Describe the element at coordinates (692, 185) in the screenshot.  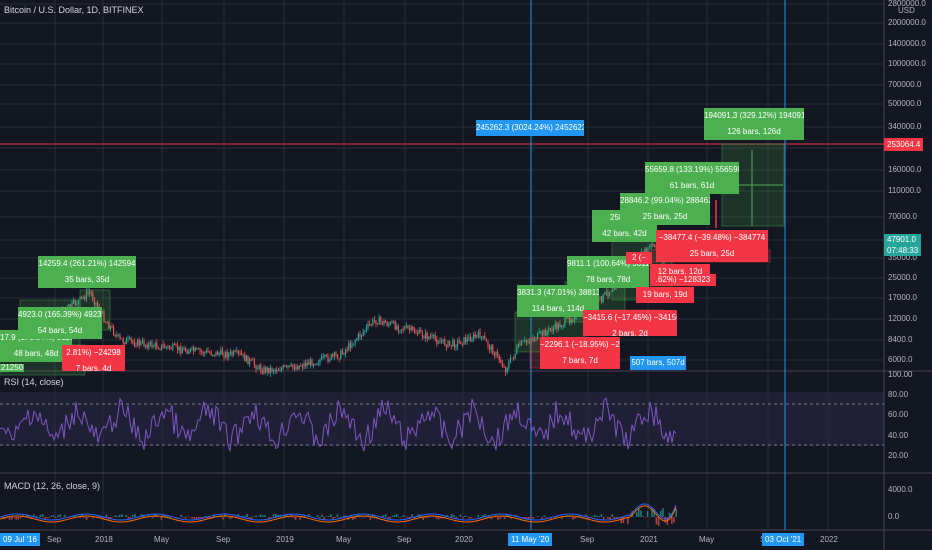
I see `measure-card-line-2: 61 bars, 61d` at that location.